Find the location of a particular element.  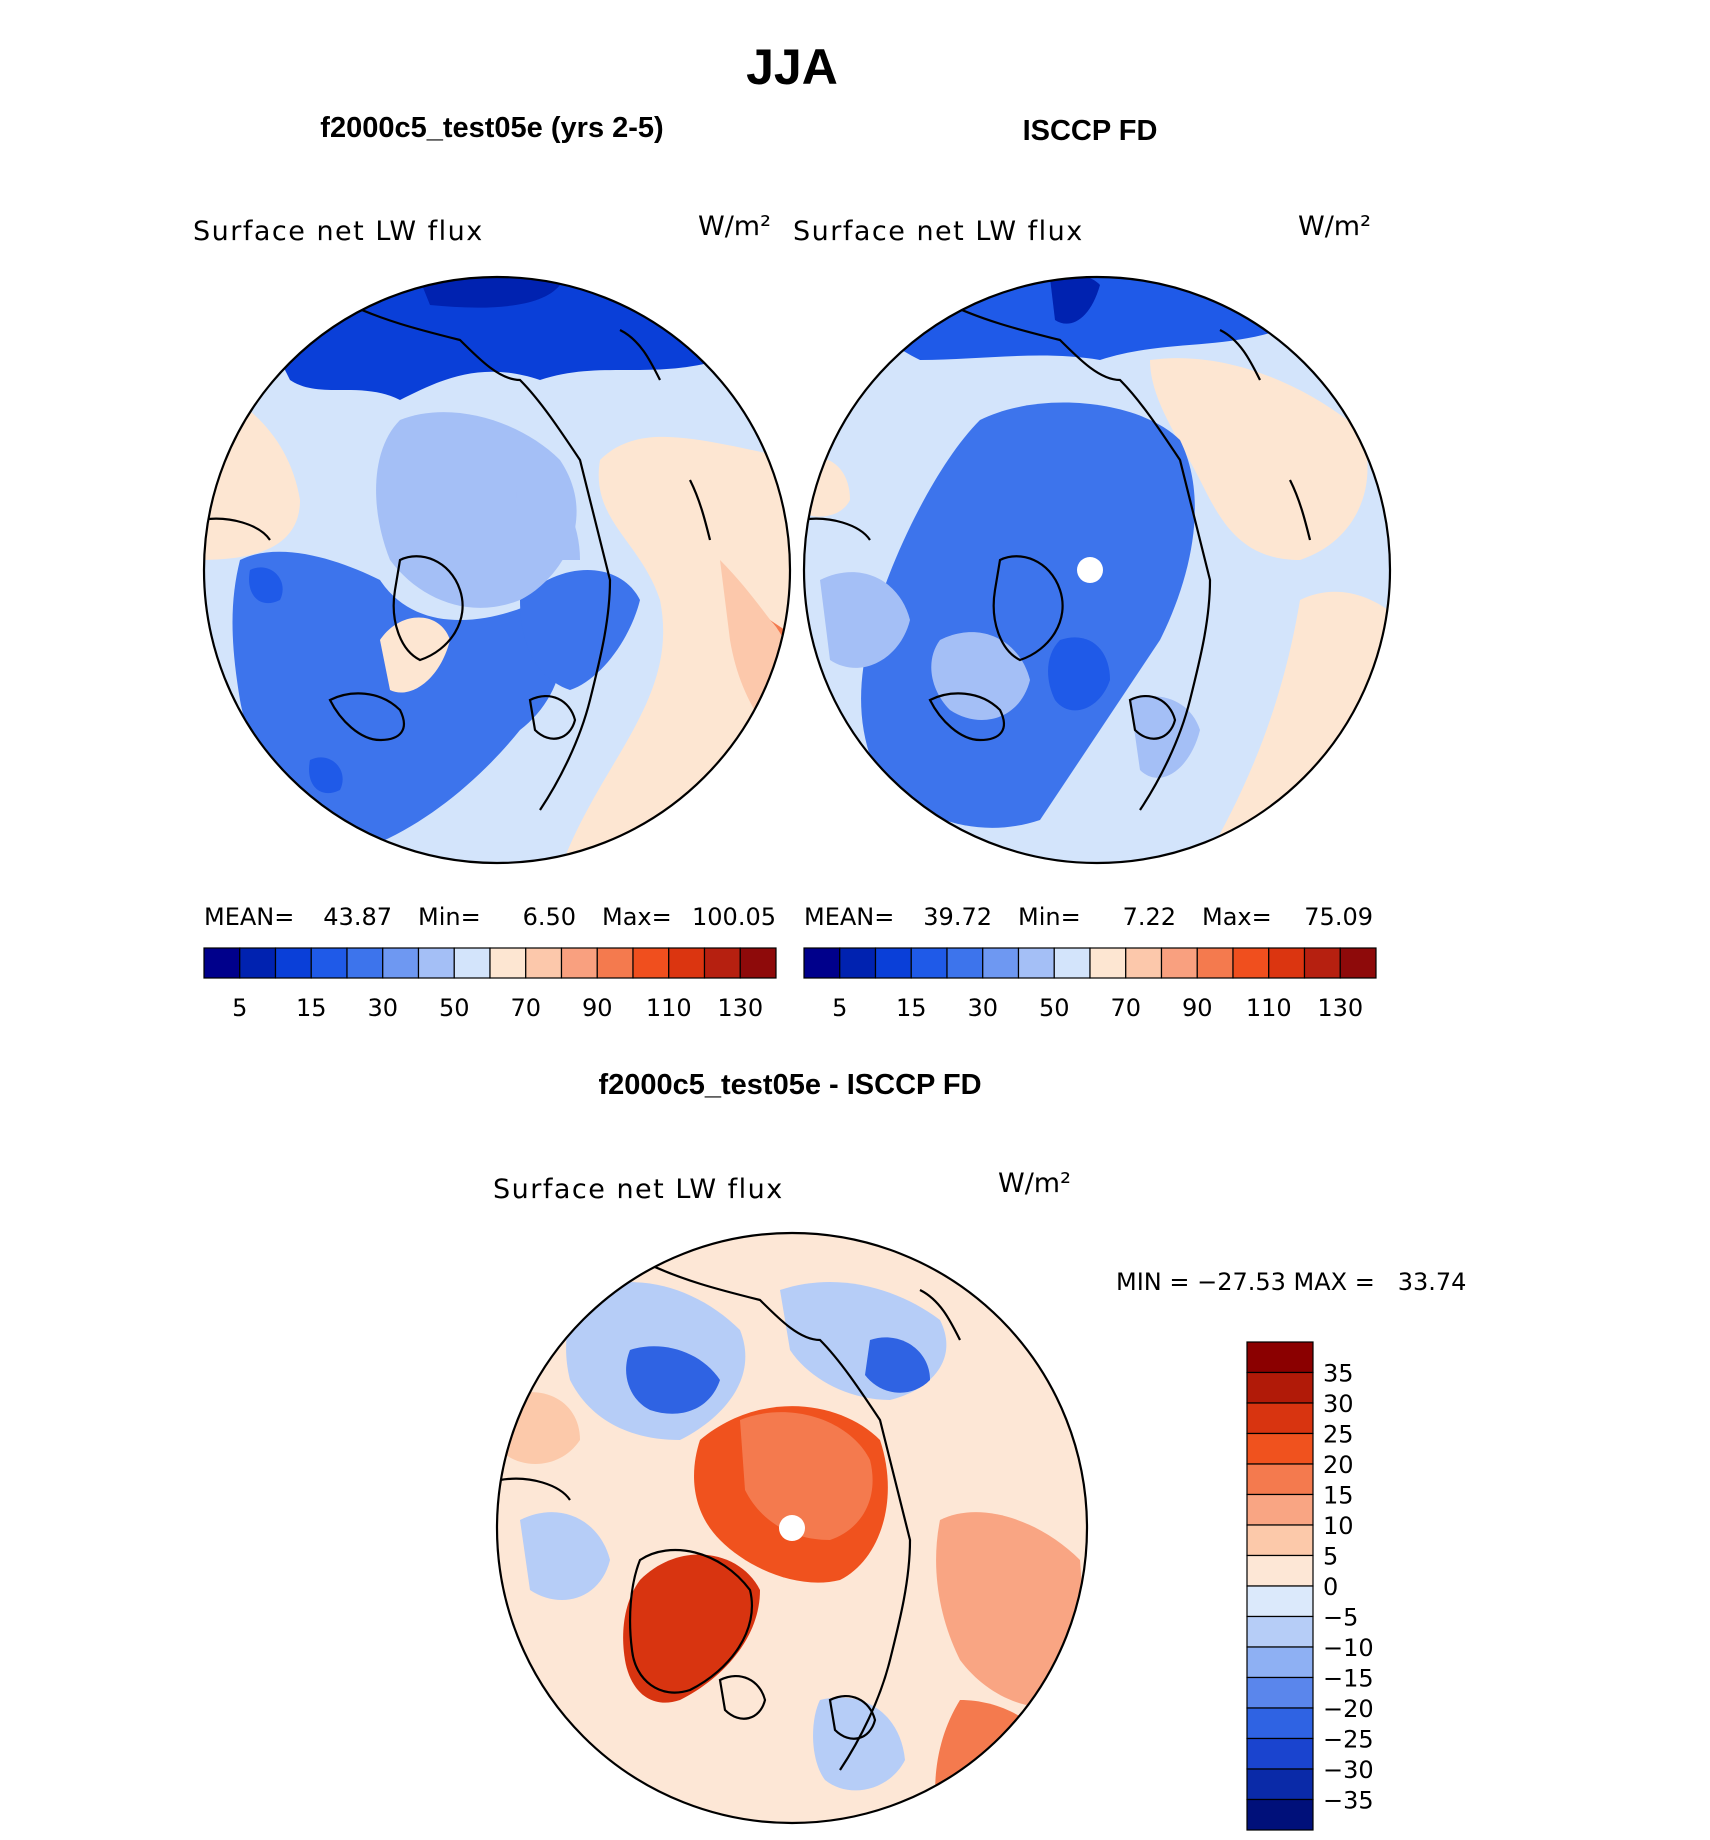

right-map-outline is located at coordinates (1097, 570).